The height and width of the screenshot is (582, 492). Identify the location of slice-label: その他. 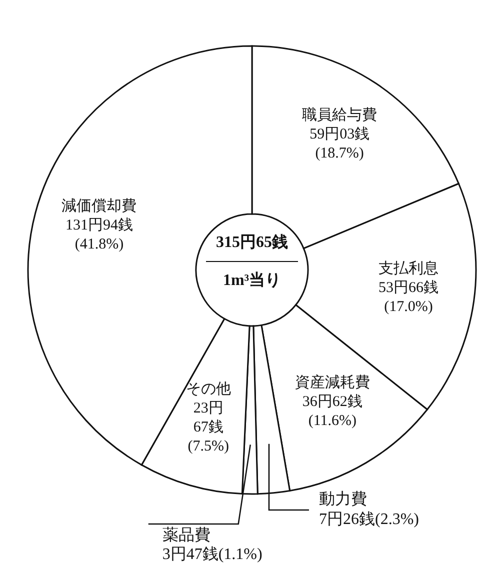
(208, 389).